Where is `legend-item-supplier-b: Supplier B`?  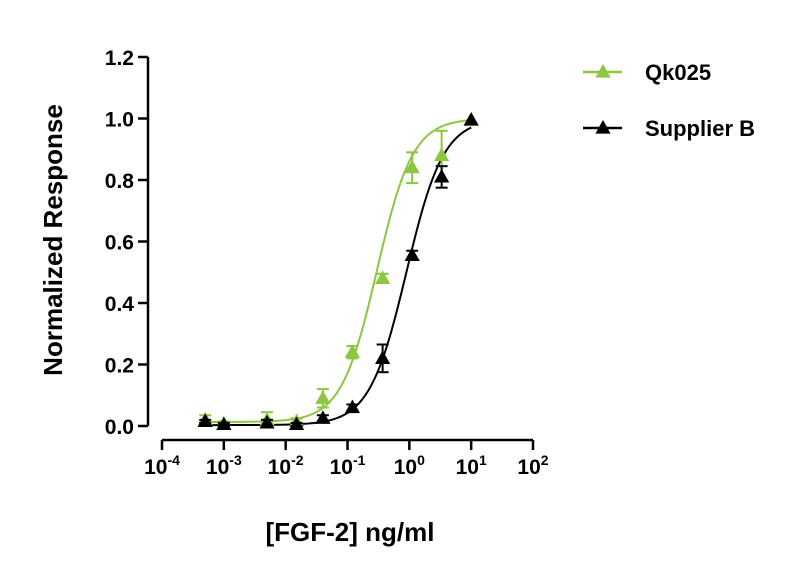
legend-item-supplier-b: Supplier B is located at coordinates (669, 128).